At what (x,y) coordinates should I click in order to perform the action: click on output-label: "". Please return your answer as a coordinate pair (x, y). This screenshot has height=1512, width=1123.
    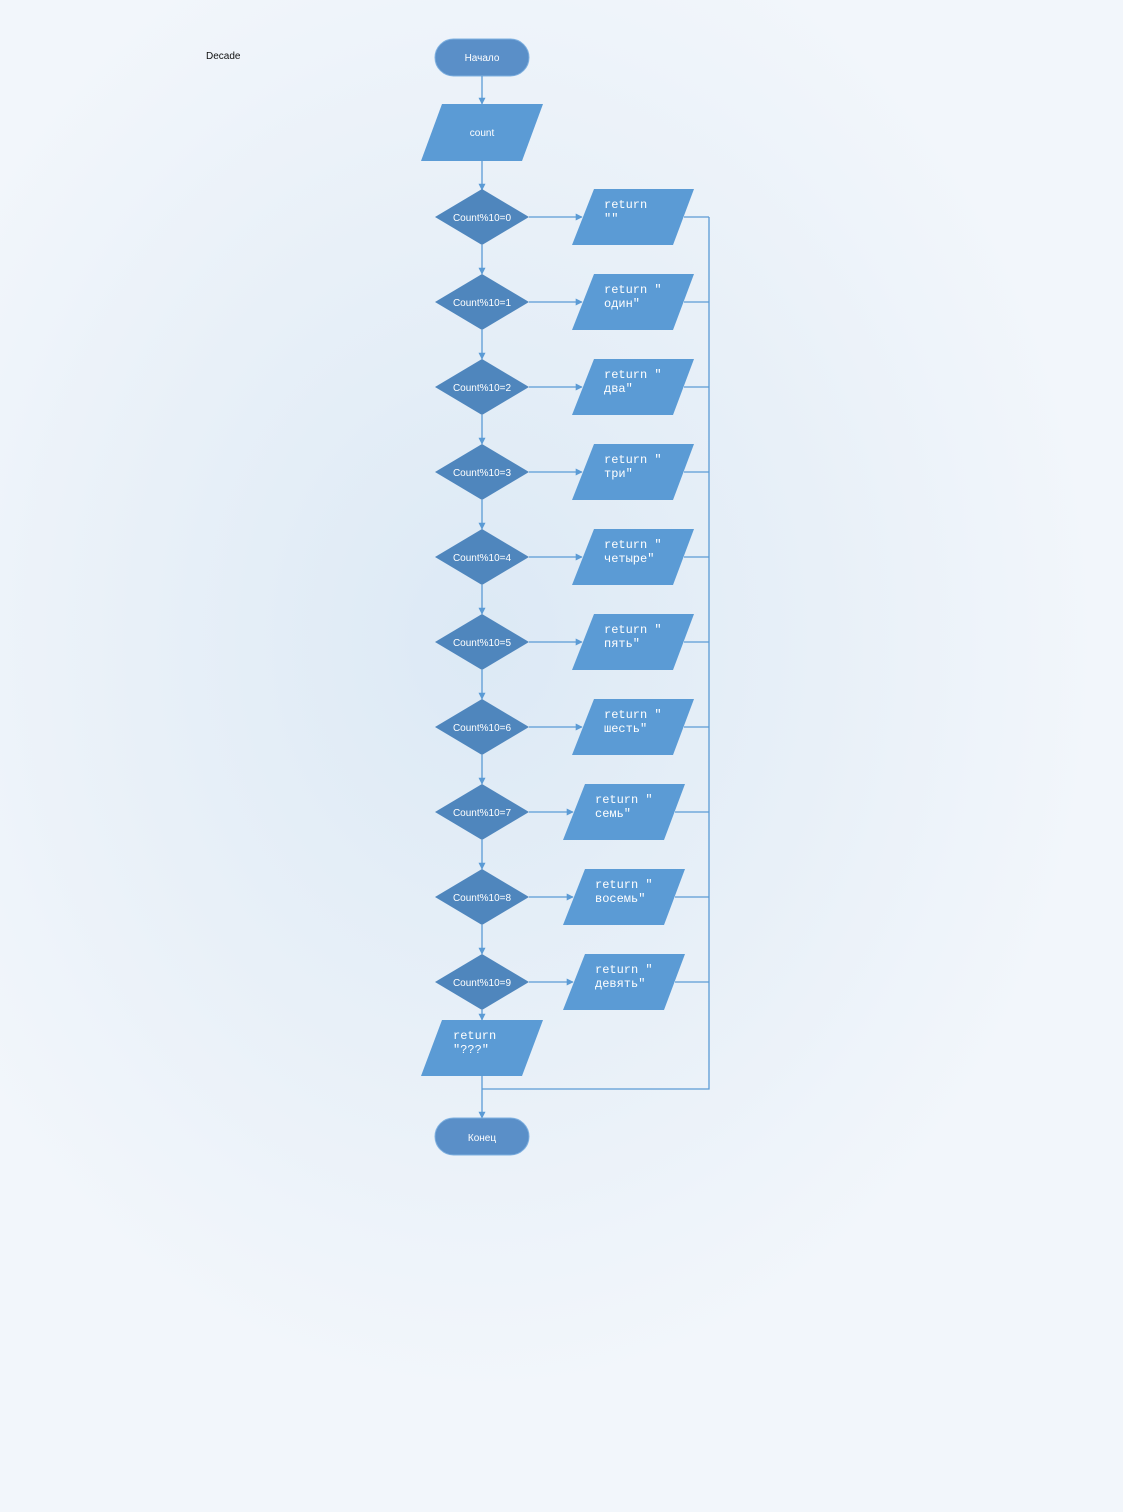
    Looking at the image, I should click on (611, 219).